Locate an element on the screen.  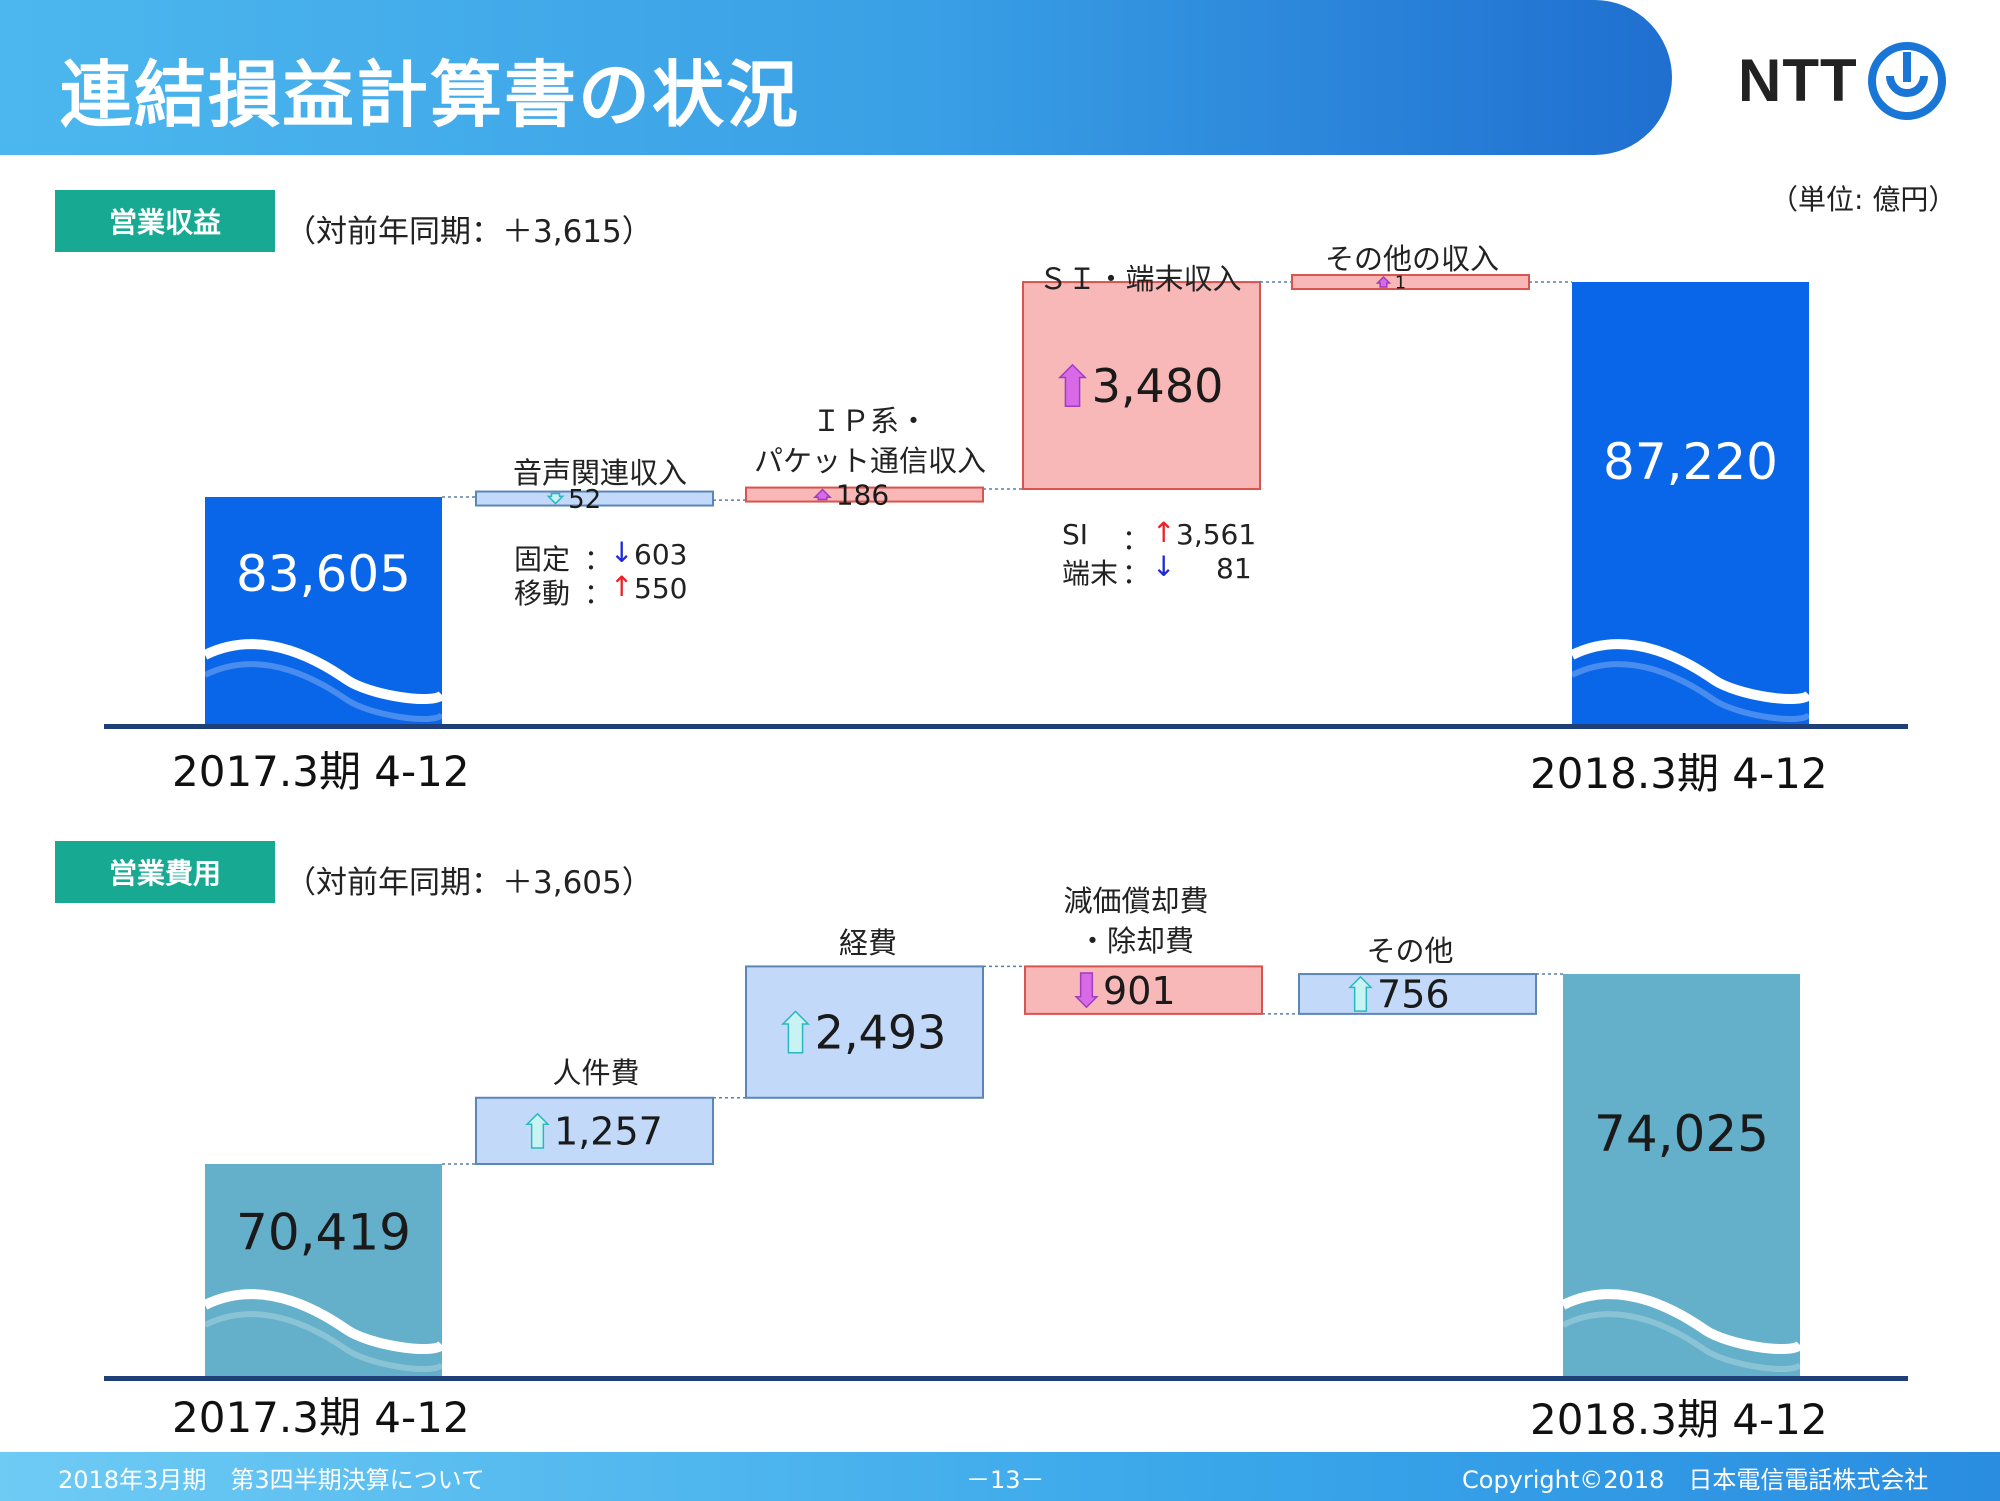
voice-sub-mobile-sep: ： is located at coordinates (598, 593).